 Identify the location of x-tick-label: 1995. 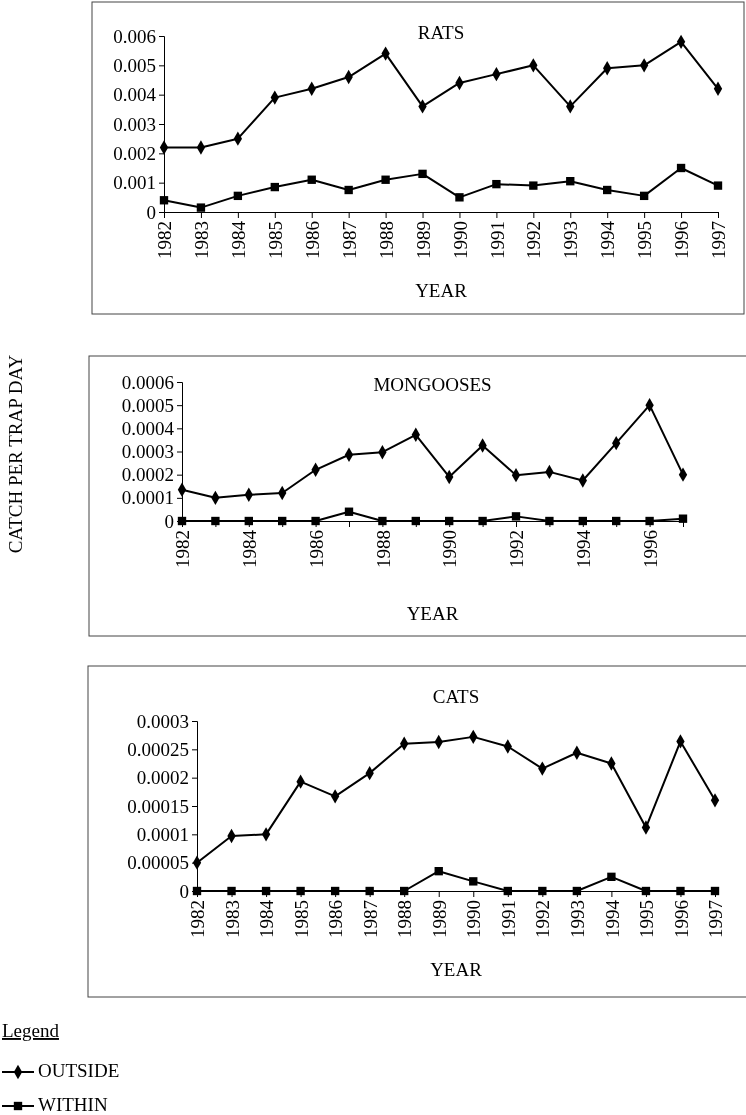
(645, 240).